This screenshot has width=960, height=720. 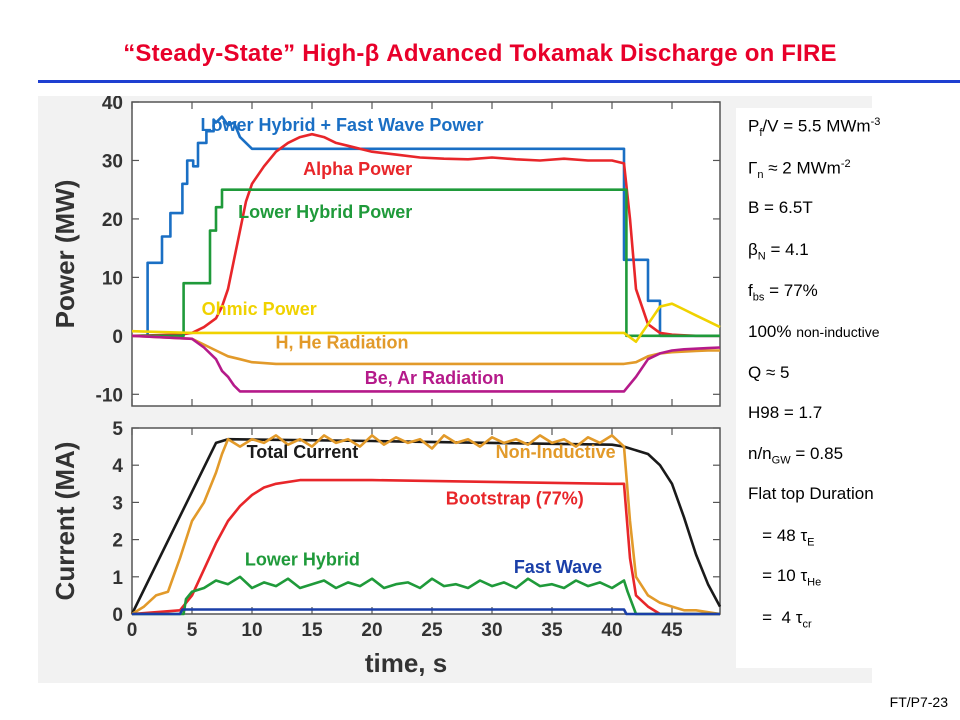 I want to click on y-tick-label: 3, so click(x=117, y=503).